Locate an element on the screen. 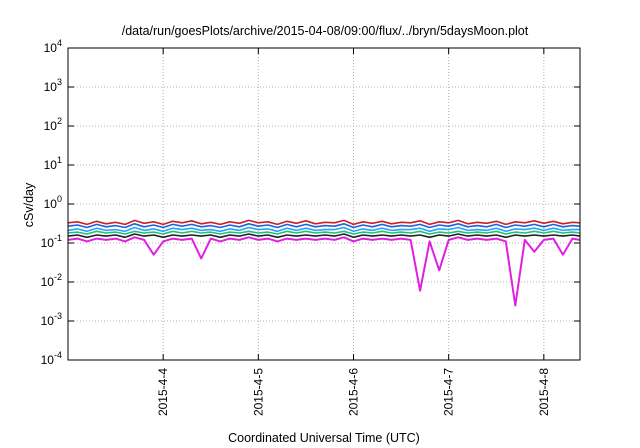  x-tick-label: 2015-4-6 is located at coordinates (354, 392).